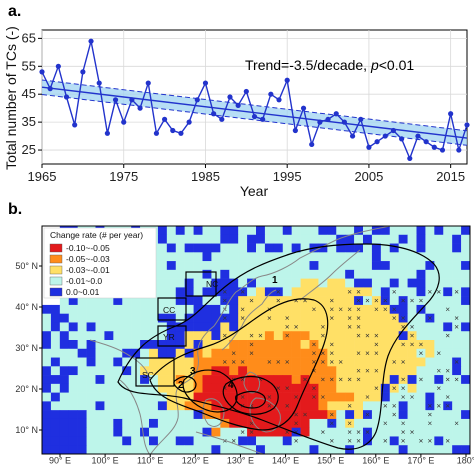 The width and height of the screenshot is (474, 464). What do you see at coordinates (254, 112) in the screenshot?
I see `trend-line` at bounding box center [254, 112].